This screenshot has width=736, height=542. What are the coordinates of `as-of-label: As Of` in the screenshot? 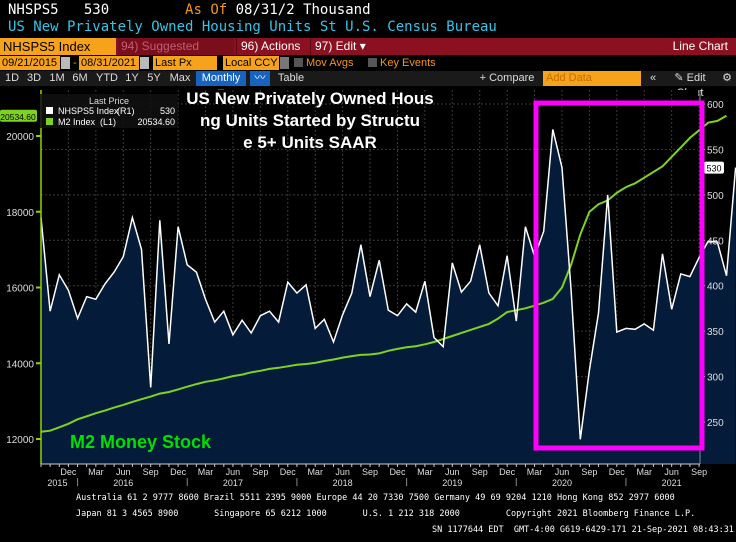 It's located at (206, 10).